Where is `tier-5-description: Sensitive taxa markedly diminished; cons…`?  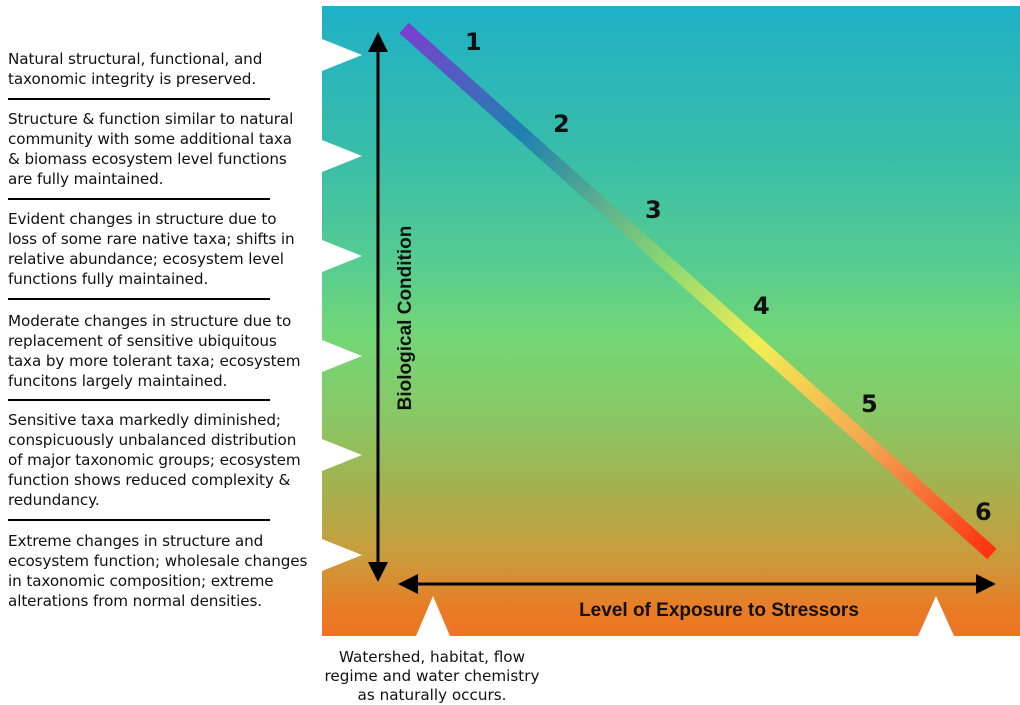 tier-5-description: Sensitive taxa markedly diminished; cons… is located at coordinates (154, 460).